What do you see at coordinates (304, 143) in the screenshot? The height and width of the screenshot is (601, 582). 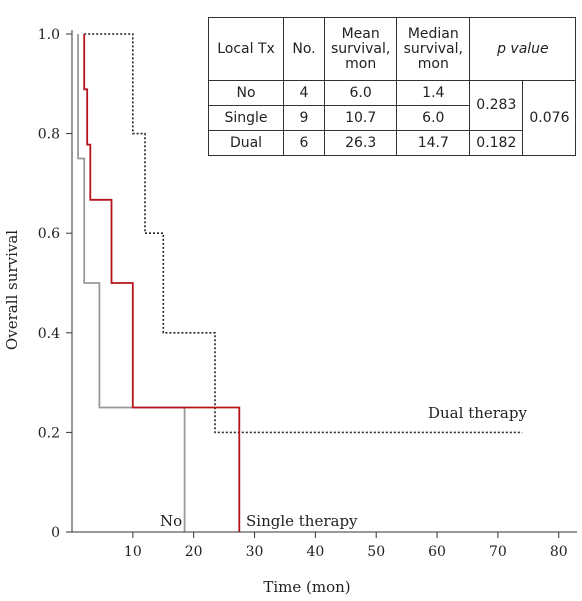 I see `cell-count: 6` at bounding box center [304, 143].